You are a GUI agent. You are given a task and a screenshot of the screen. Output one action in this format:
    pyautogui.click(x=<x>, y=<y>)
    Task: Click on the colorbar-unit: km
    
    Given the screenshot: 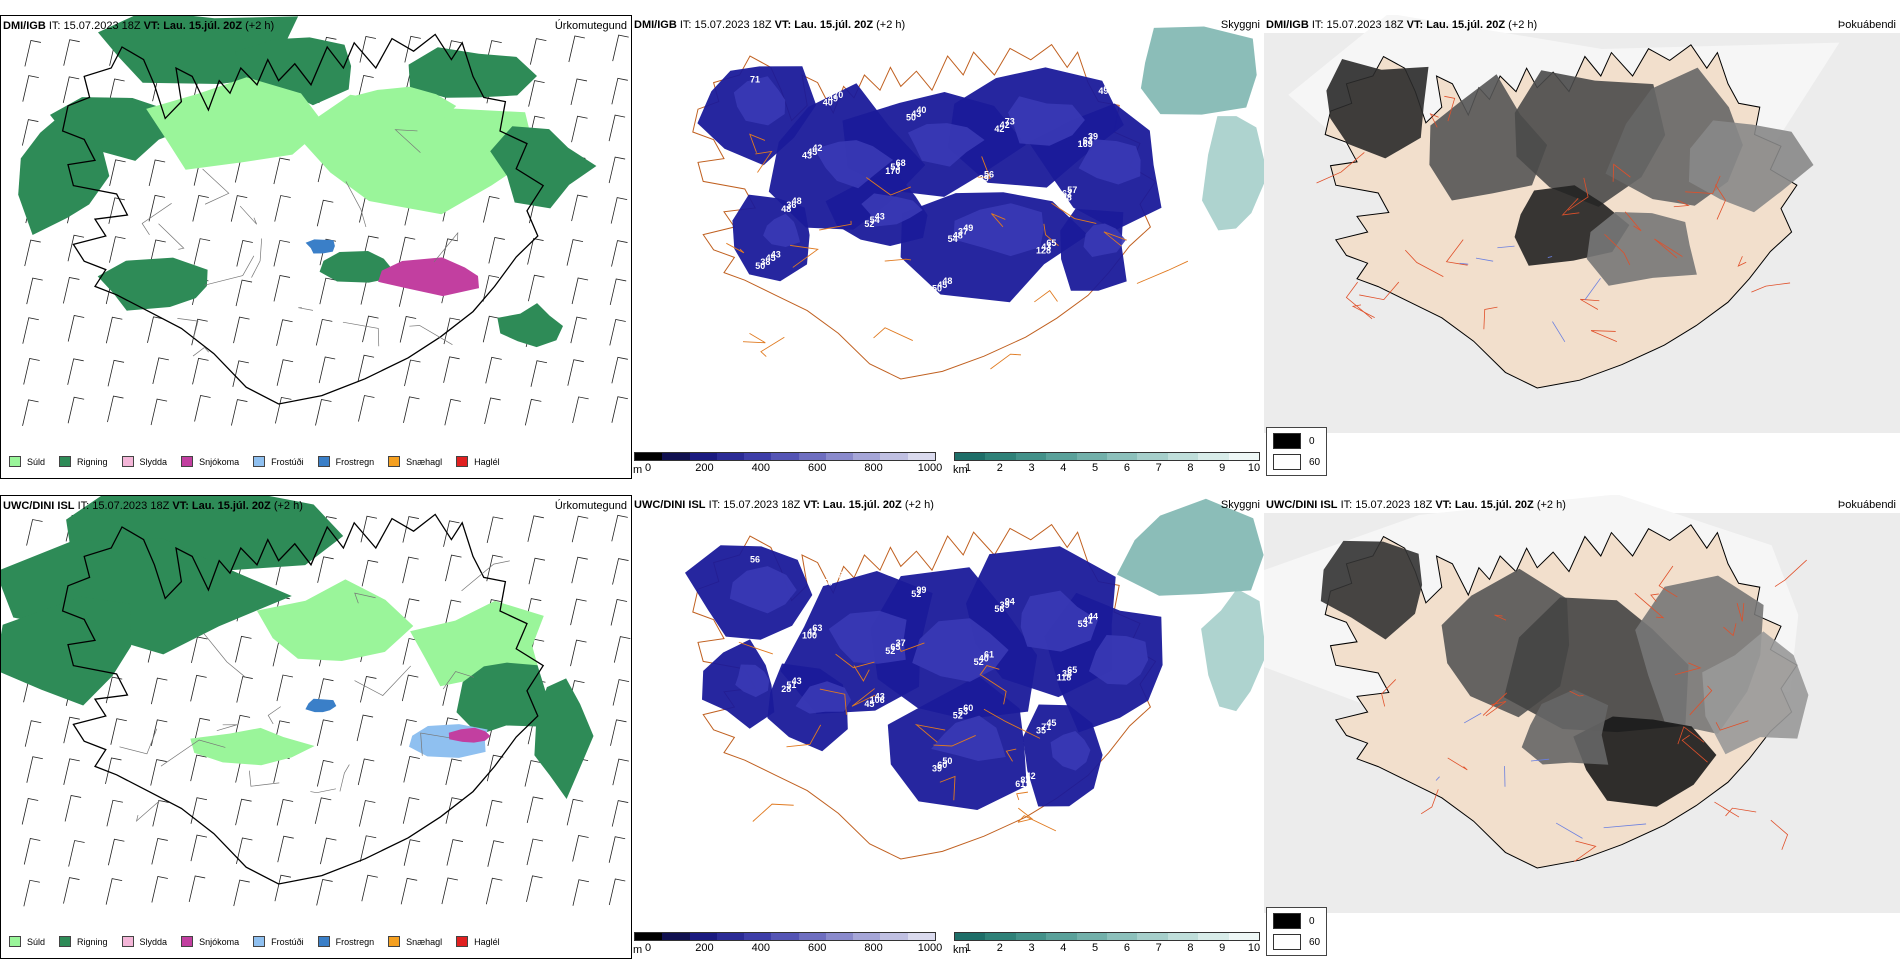 What is the action you would take?
    pyautogui.click(x=960, y=470)
    